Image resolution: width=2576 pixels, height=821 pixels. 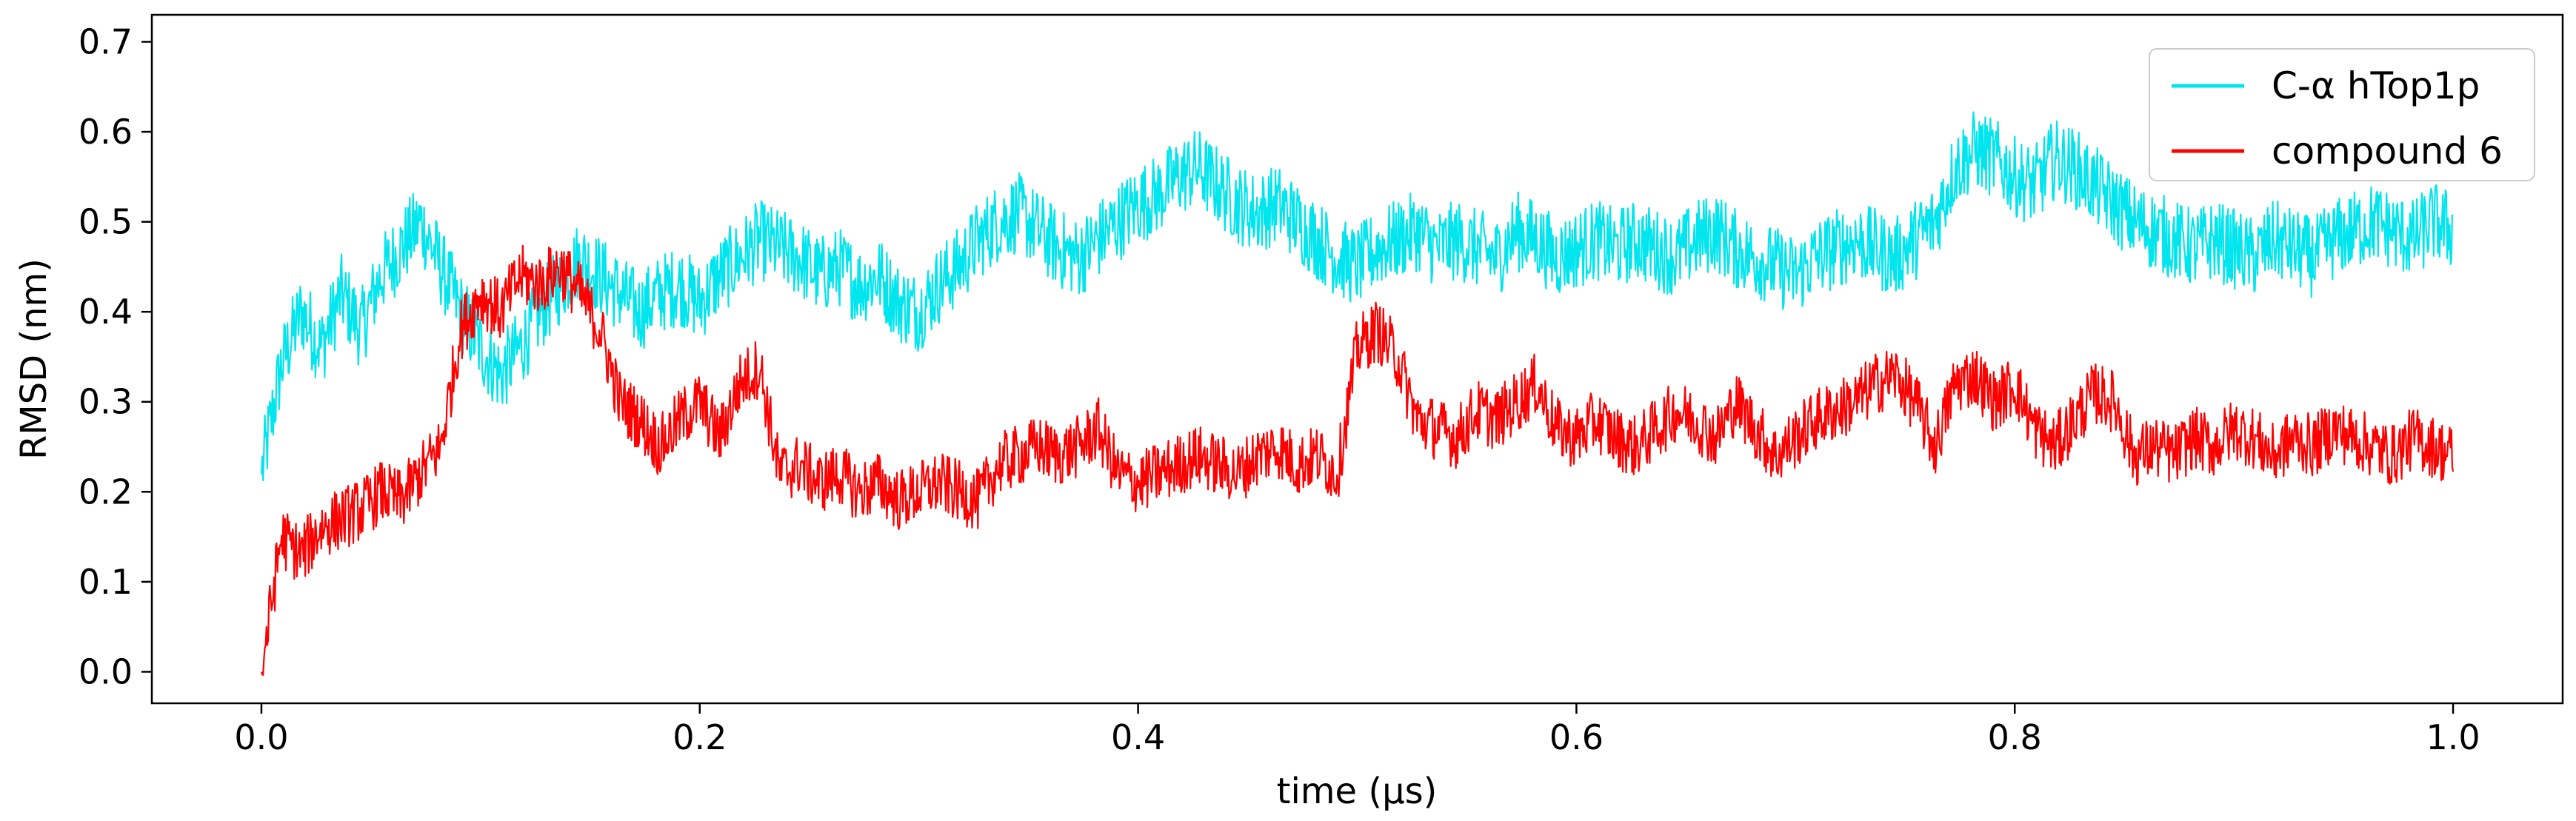 I want to click on x-tick-label: 0.4, so click(x=1138, y=737).